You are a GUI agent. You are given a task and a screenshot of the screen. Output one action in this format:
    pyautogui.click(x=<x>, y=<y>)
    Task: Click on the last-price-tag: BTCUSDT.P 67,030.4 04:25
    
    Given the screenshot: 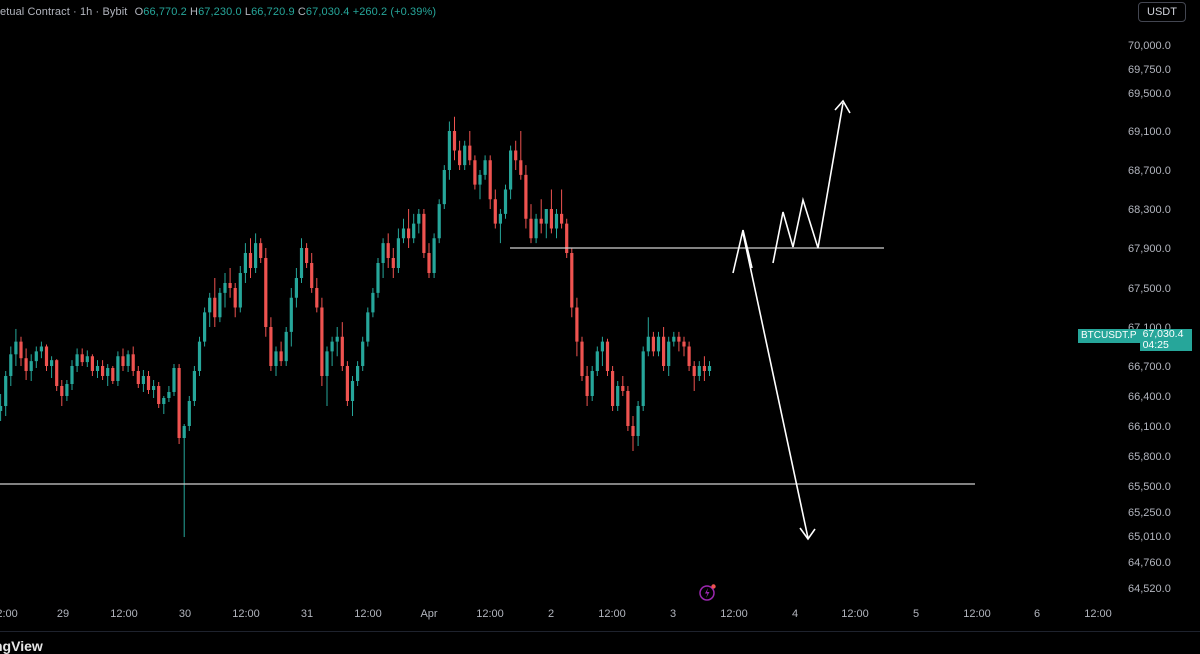 What is the action you would take?
    pyautogui.click(x=1135, y=340)
    